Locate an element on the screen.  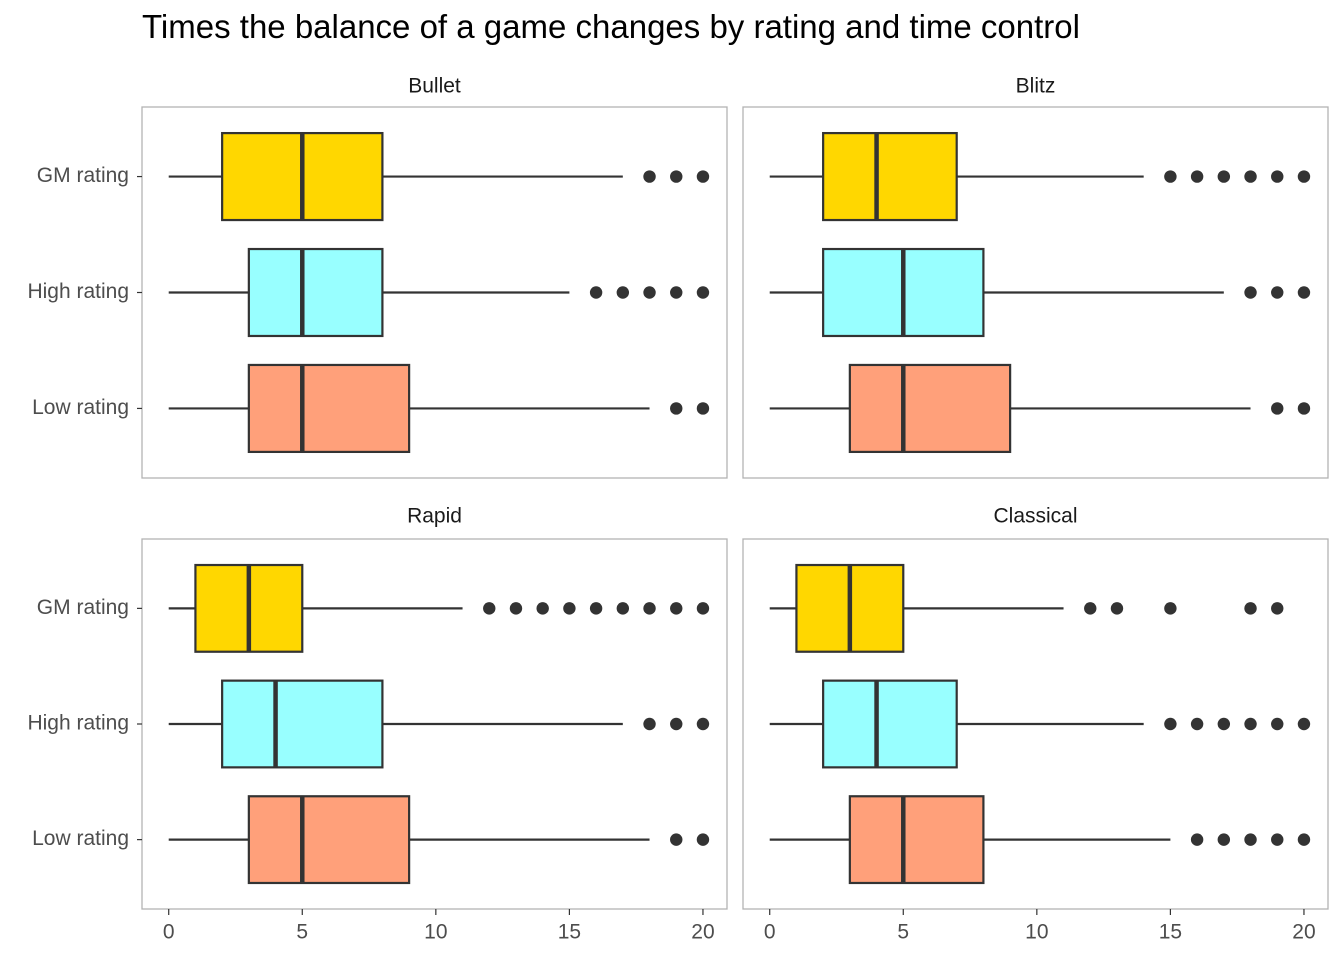
box-bullet-gm-rating is located at coordinates (439, 176).